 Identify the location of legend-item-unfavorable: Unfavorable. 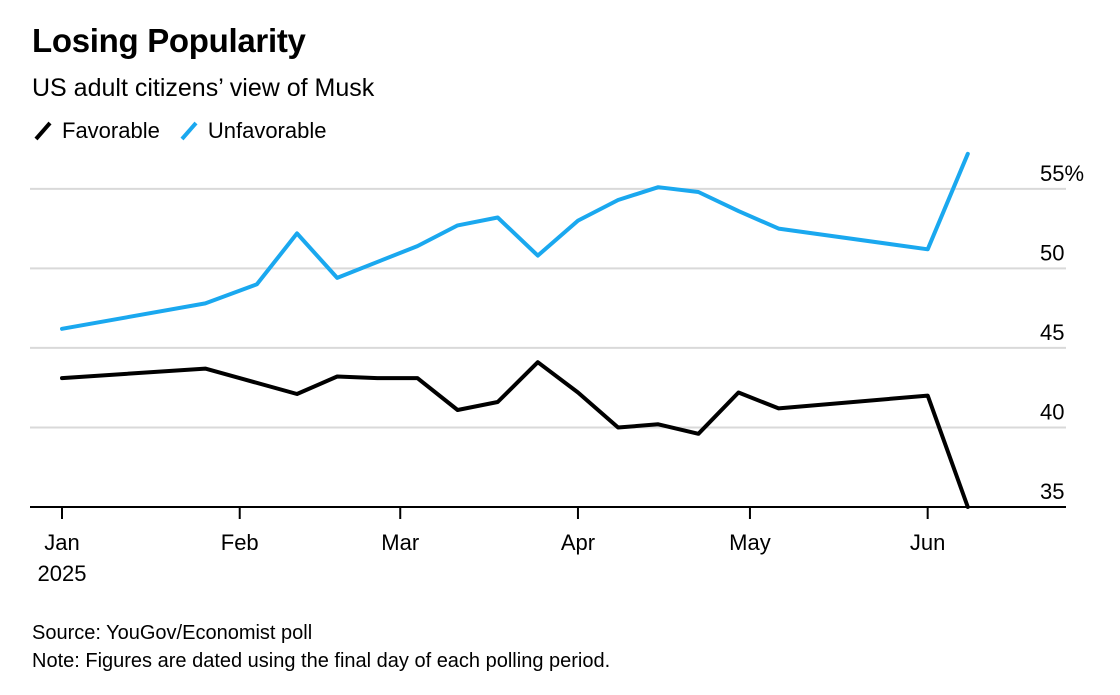
(252, 131).